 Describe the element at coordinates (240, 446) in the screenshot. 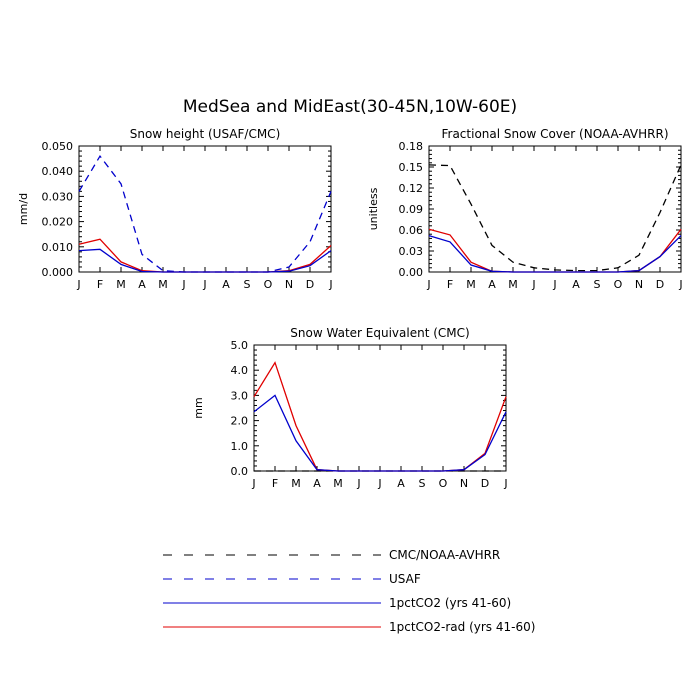

I see `y-tick-label: 1.0` at that location.